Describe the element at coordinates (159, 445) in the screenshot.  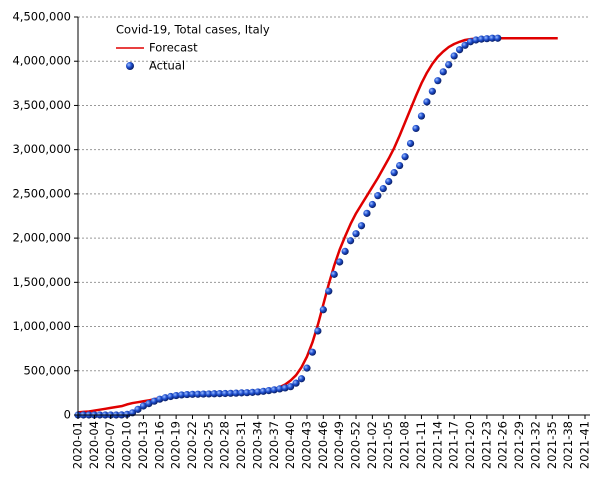
I see `x-tick-label: 2020-16` at that location.